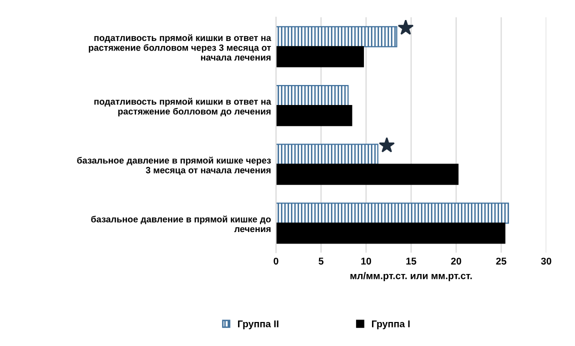  What do you see at coordinates (180, 47) in the screenshot?
I see `y-tick-label: податливость прямой кишки в ответ на растяжение болловом через 3 месяца от начала лечения` at bounding box center [180, 47].